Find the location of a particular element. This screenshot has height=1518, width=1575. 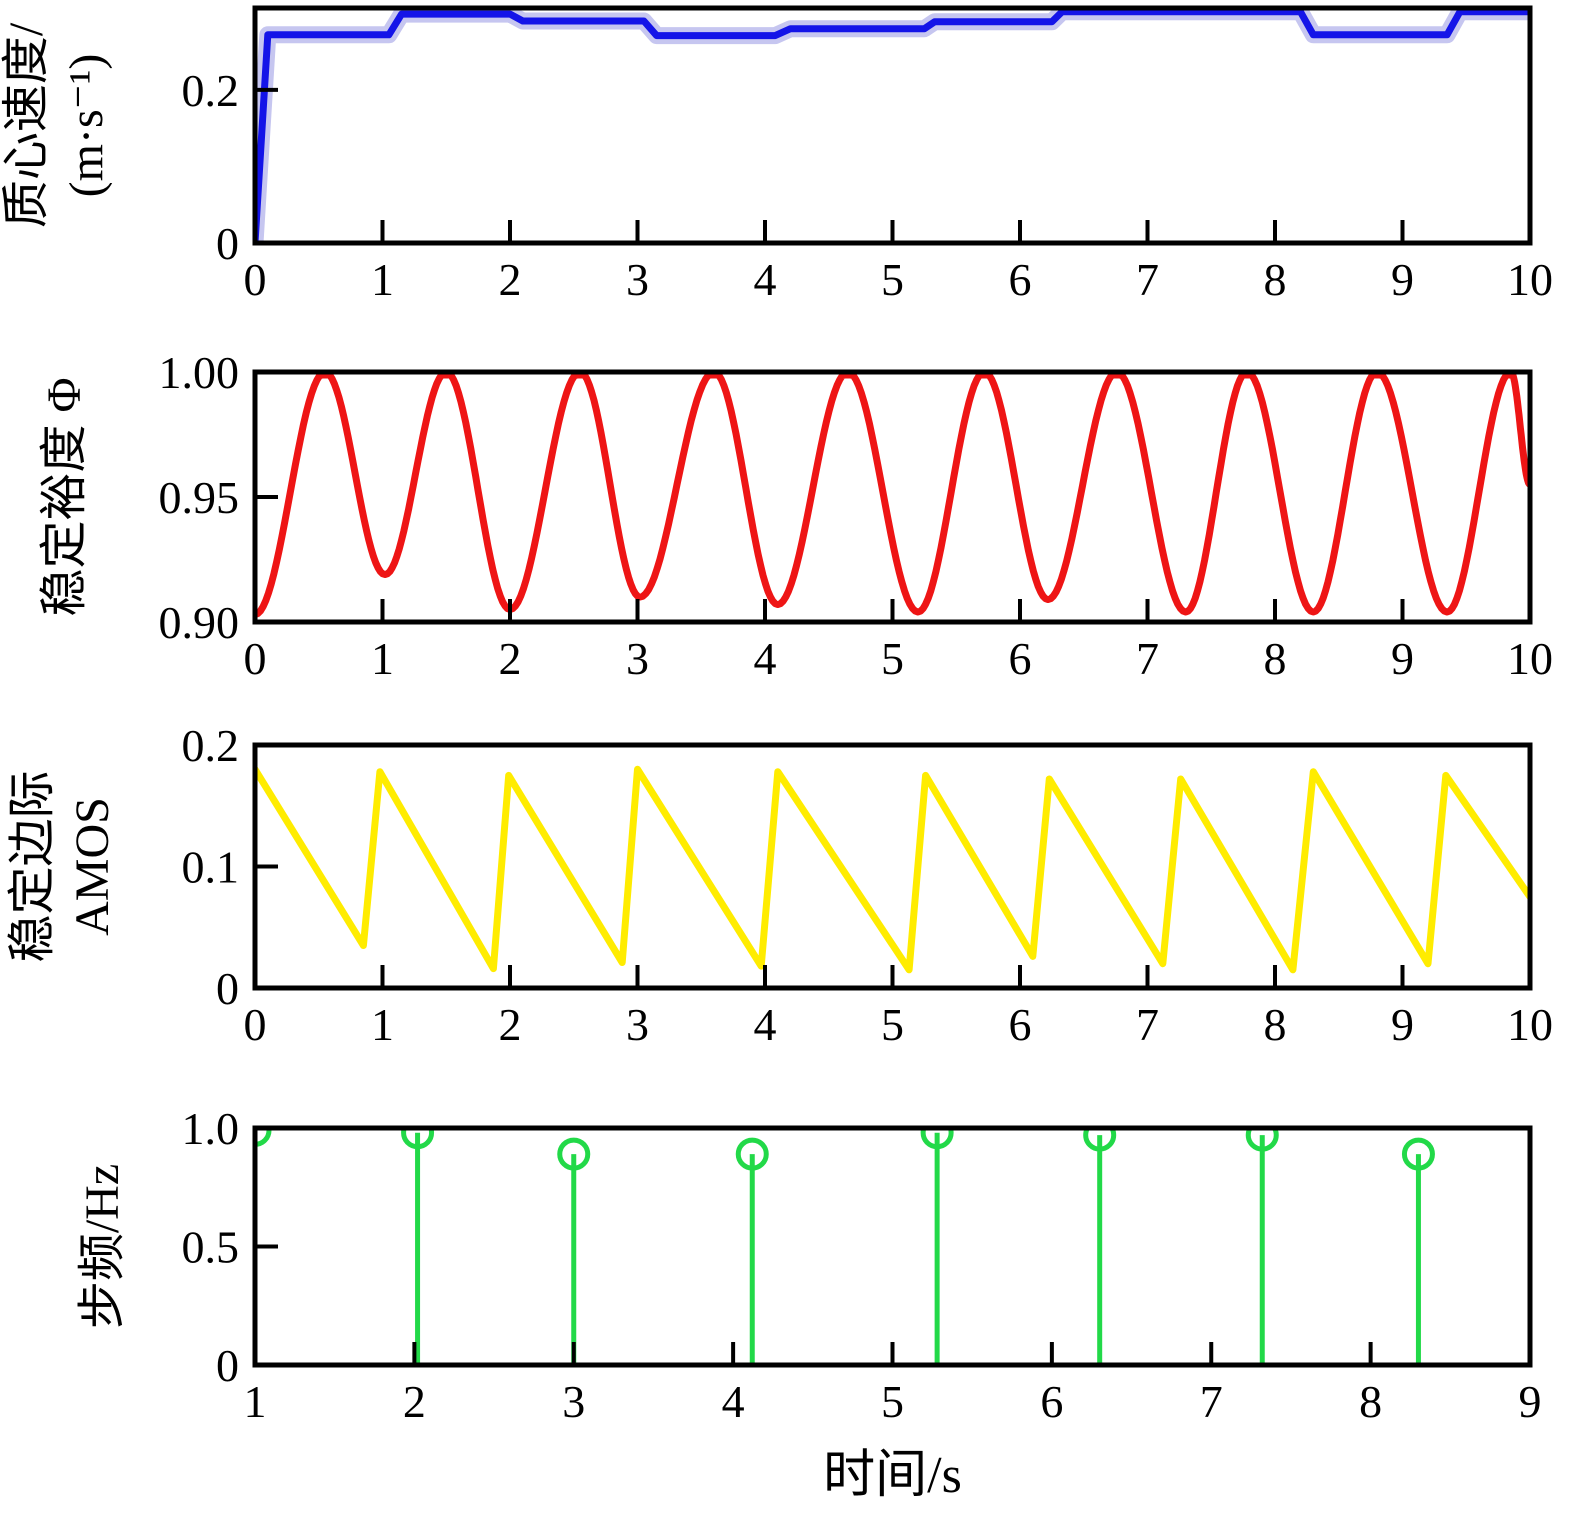

y-axis-label: 步频/Hz is located at coordinates (102, 1246).